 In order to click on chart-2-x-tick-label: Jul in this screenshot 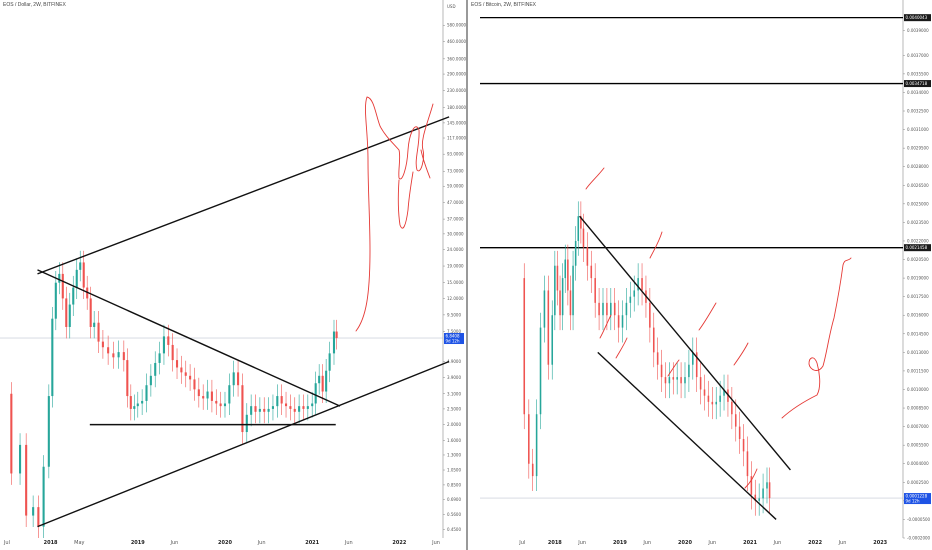, I will do `click(521, 543)`.